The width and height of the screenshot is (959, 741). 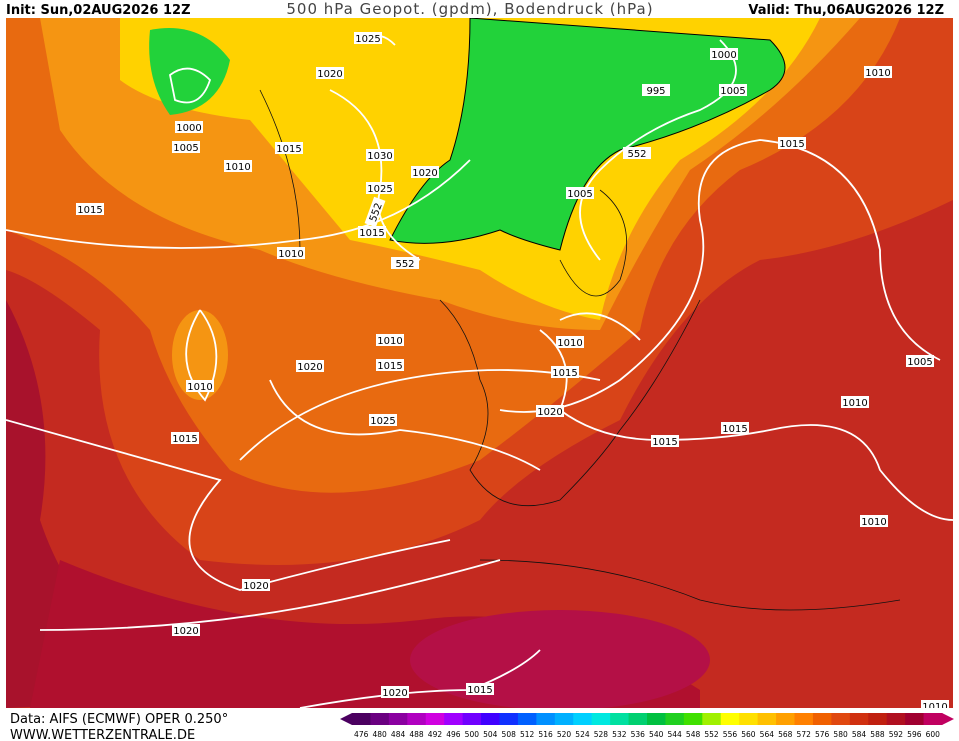 What do you see at coordinates (472, 734) in the screenshot?
I see `colorbar-label: 500` at bounding box center [472, 734].